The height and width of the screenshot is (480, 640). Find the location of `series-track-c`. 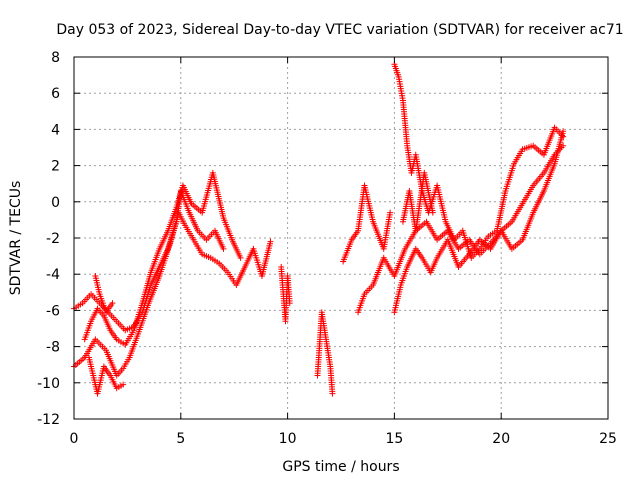

series-track-c is located at coordinates (162, 258).